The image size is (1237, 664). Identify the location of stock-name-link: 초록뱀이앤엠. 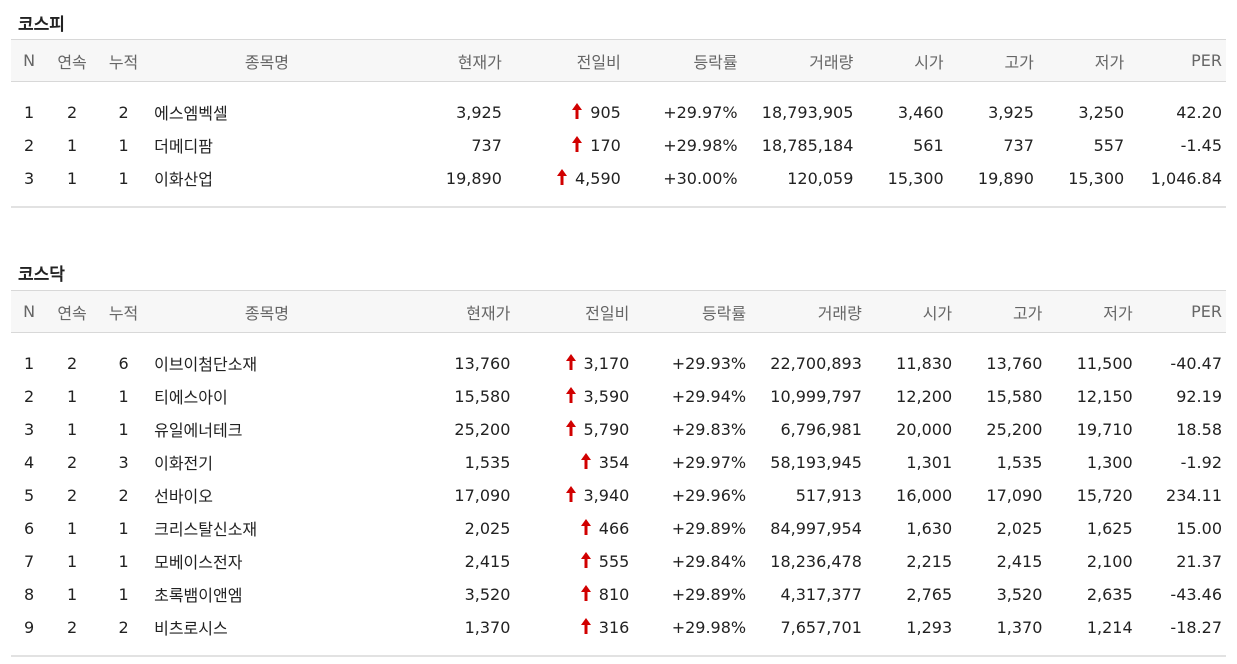
(198, 595).